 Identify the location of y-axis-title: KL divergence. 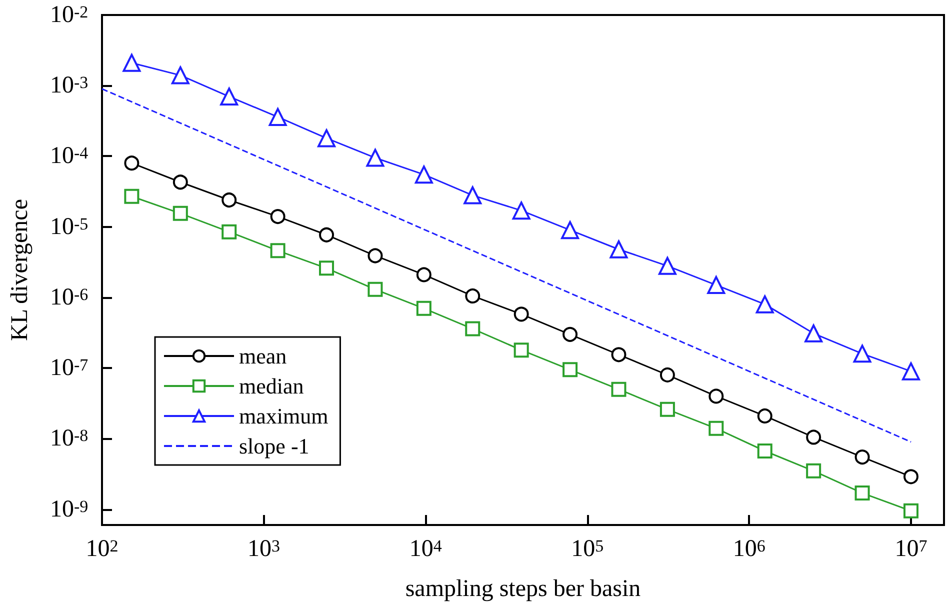
(20, 270).